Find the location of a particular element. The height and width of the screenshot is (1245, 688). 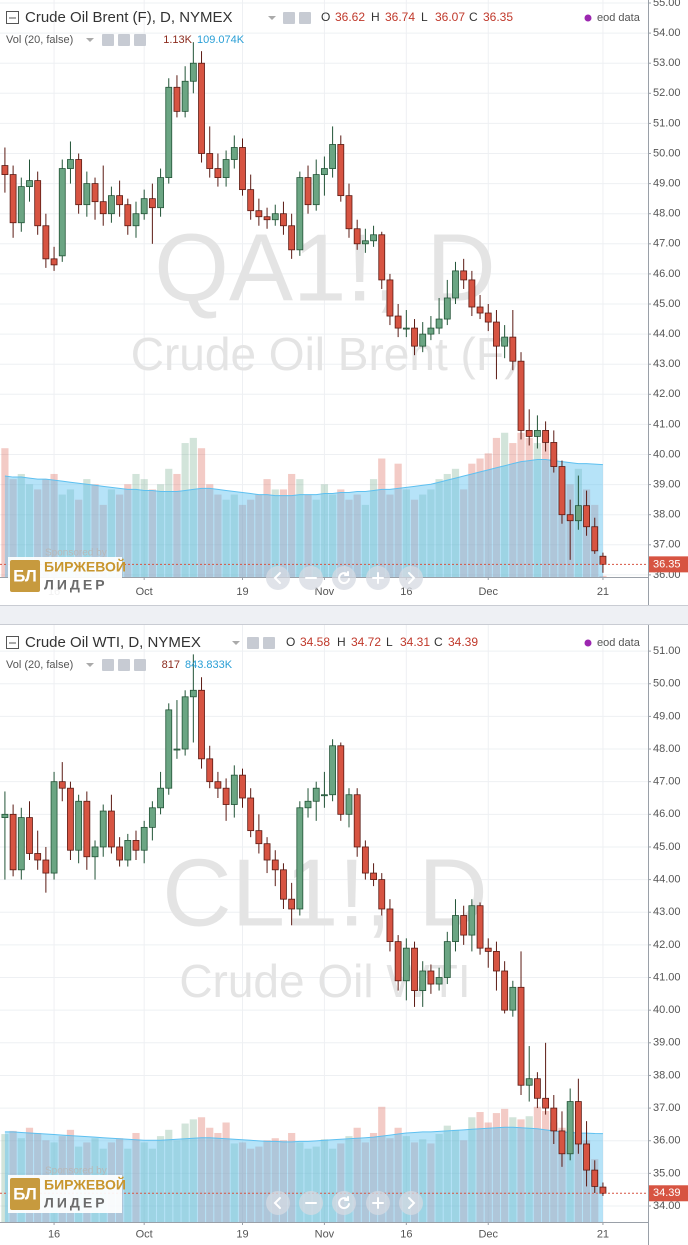

x-tick-label: 16 is located at coordinates (54, 1234).